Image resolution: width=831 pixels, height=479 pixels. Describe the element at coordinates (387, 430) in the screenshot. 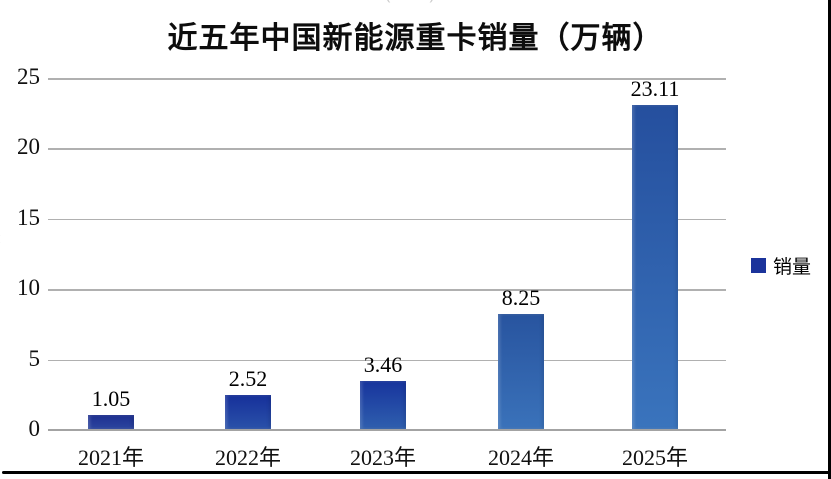

I see `x-axis-line` at that location.